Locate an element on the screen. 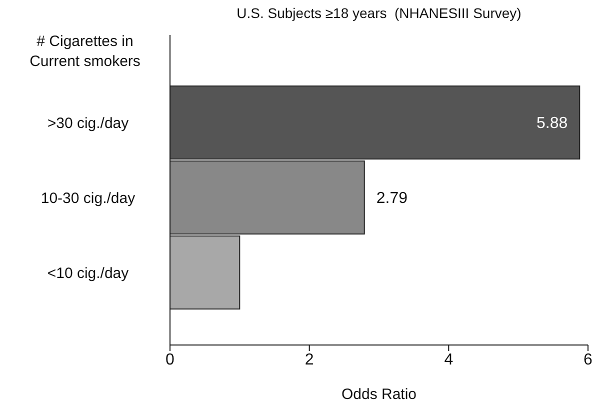 The height and width of the screenshot is (413, 607). x-tick-label: 6 is located at coordinates (588, 359).